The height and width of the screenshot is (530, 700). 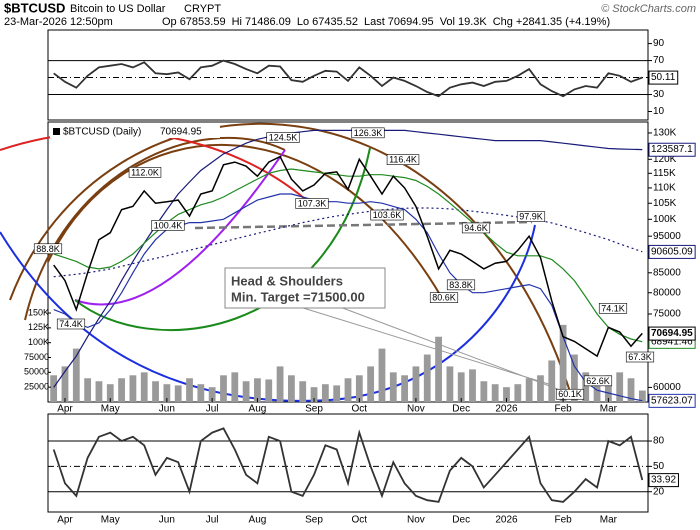 I want to click on field-label: Lo, so click(x=303, y=22).